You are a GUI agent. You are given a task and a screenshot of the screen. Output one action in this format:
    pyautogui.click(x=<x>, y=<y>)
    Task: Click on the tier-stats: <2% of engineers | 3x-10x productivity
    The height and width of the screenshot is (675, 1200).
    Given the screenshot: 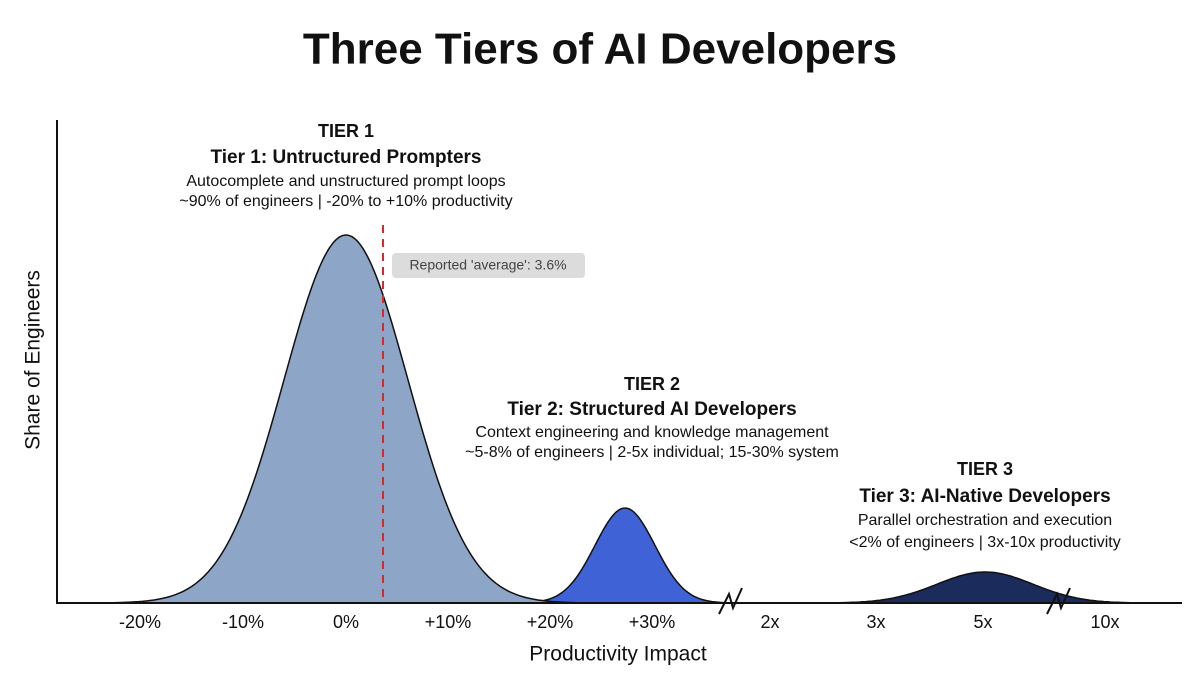 What is the action you would take?
    pyautogui.click(x=984, y=542)
    